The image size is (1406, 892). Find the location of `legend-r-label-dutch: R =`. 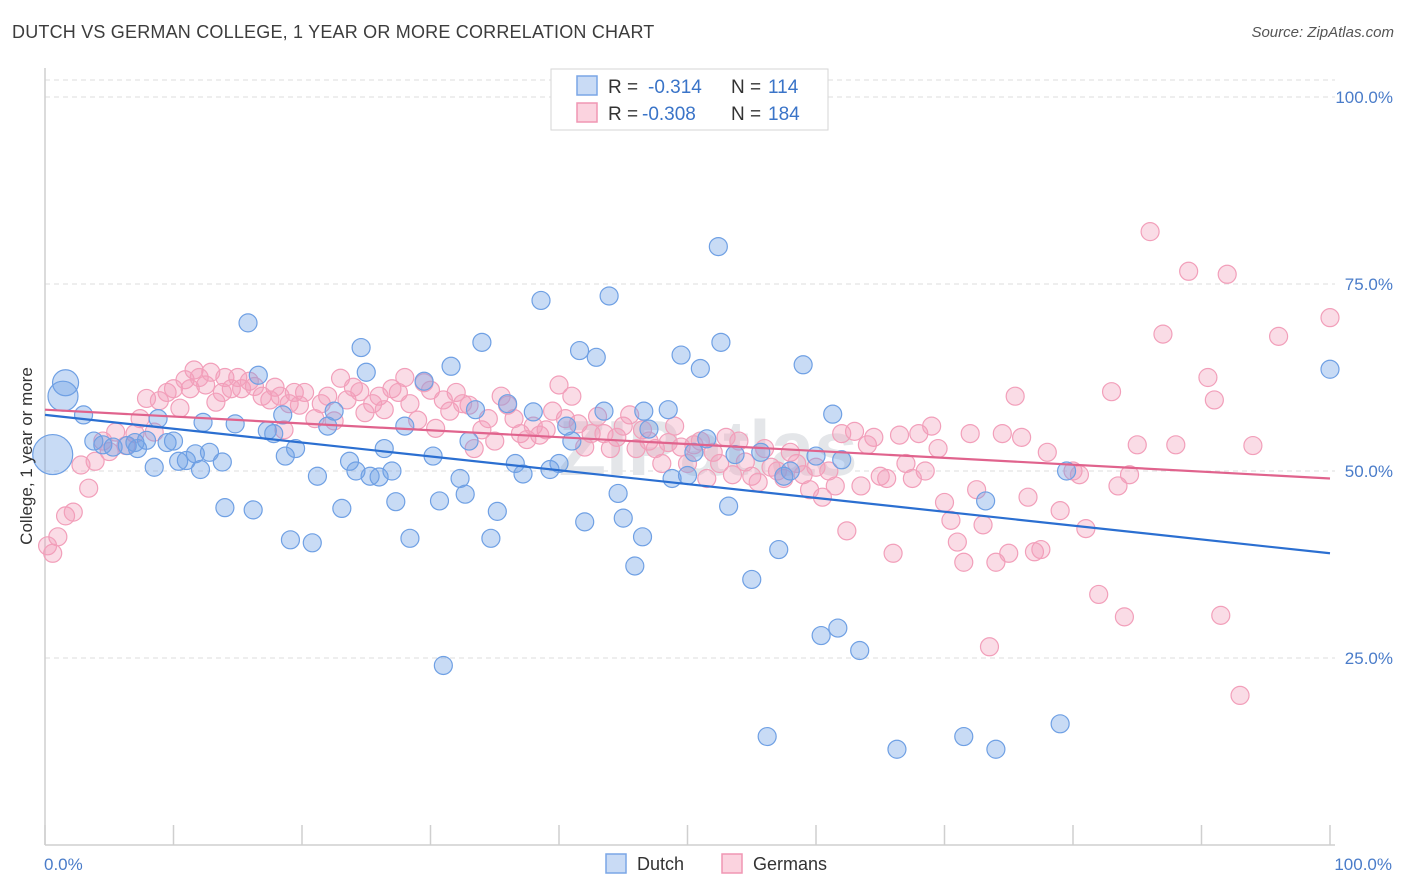

legend-r-label-dutch: R = is located at coordinates (623, 87).